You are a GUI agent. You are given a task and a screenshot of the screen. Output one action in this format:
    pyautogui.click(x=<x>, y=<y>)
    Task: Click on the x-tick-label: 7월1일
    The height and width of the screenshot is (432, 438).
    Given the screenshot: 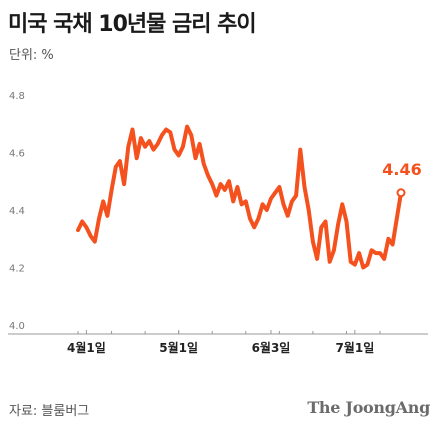 What is the action you would take?
    pyautogui.click(x=354, y=347)
    